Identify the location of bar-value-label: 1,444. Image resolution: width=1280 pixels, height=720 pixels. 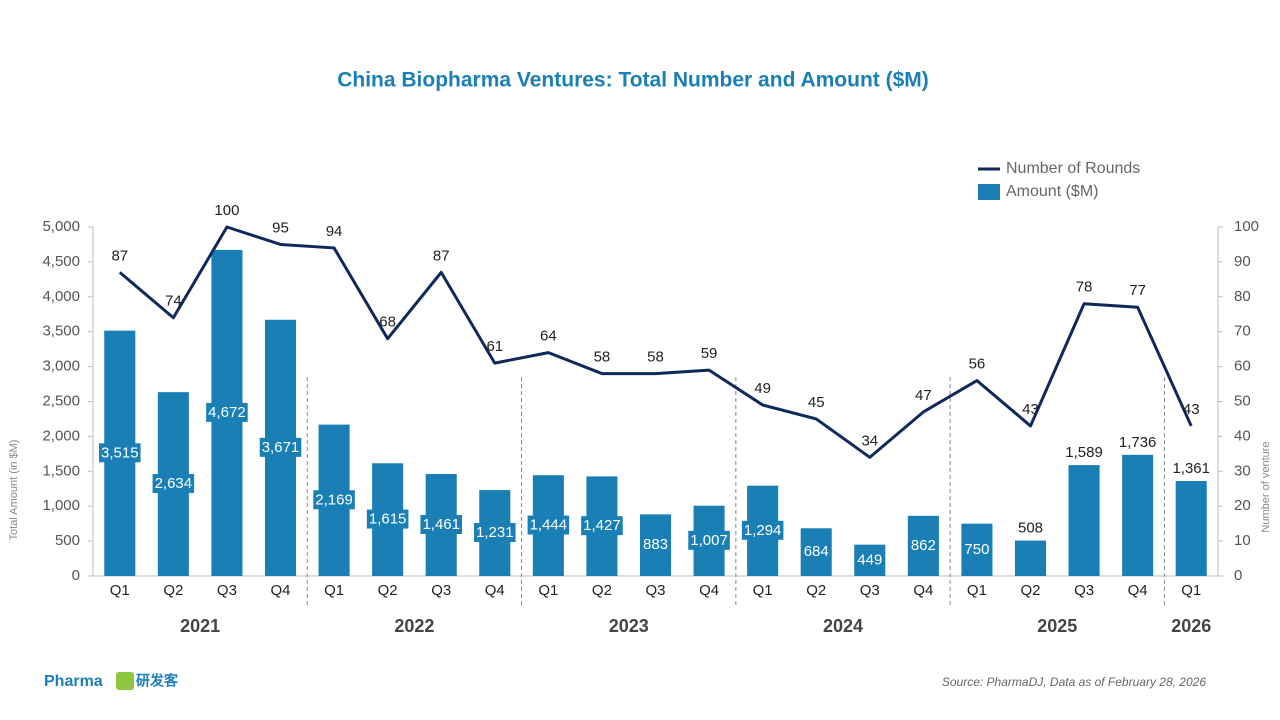
(549, 525).